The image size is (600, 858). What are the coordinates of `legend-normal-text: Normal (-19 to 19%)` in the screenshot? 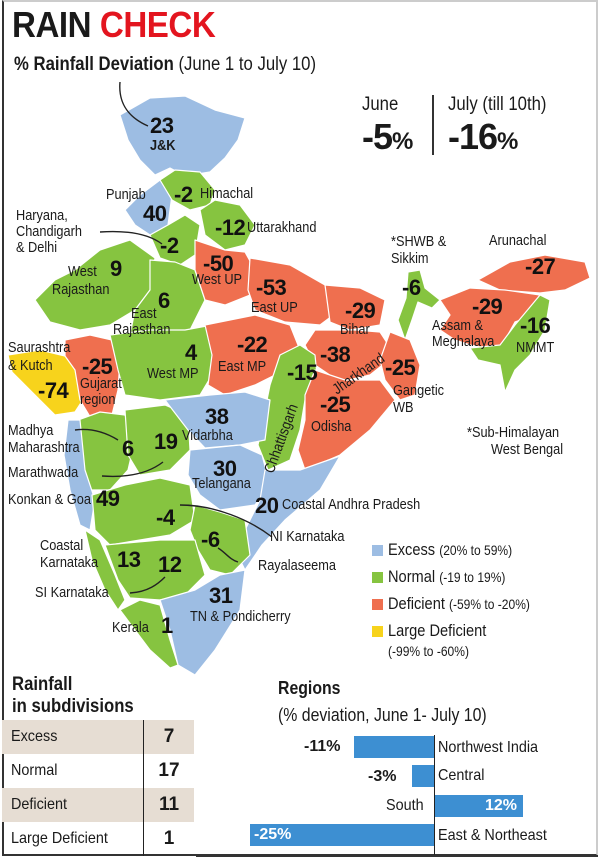 It's located at (446, 577).